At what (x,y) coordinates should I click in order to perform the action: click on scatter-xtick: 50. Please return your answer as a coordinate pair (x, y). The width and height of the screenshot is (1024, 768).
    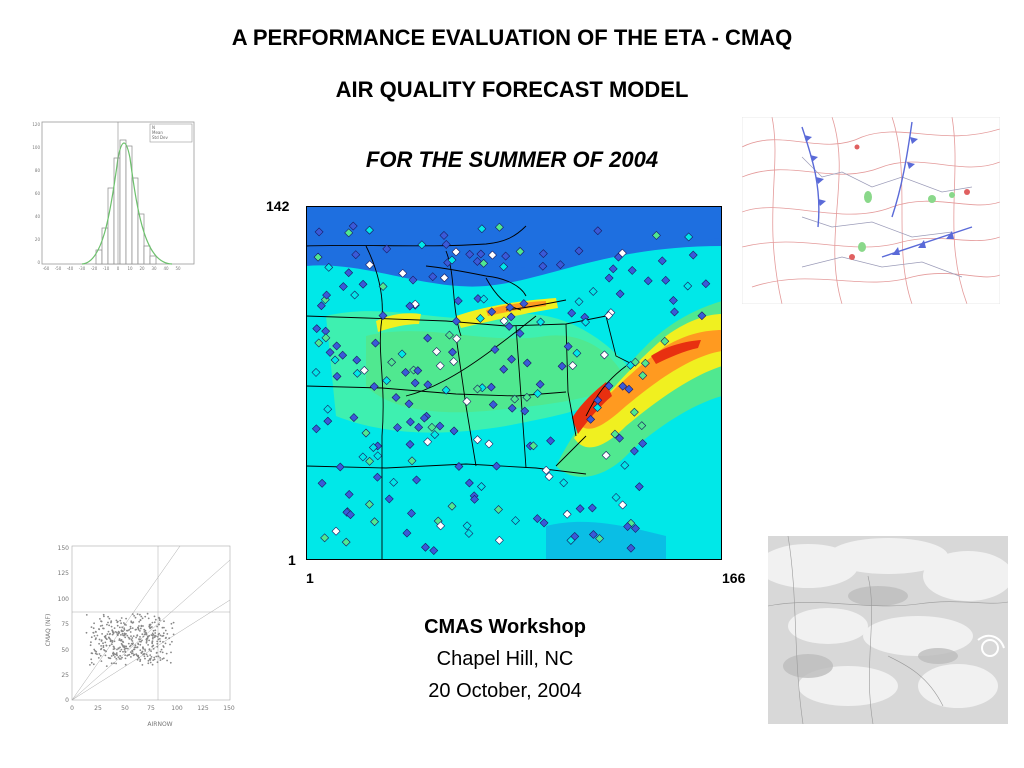
    Looking at the image, I should click on (125, 708).